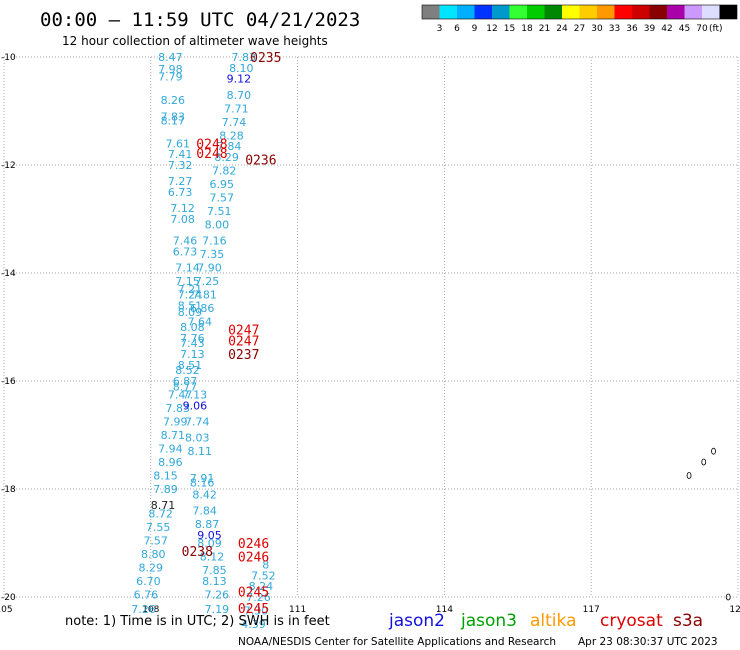 This screenshot has width=740, height=650. I want to click on swh-value: 7.71, so click(236, 108).